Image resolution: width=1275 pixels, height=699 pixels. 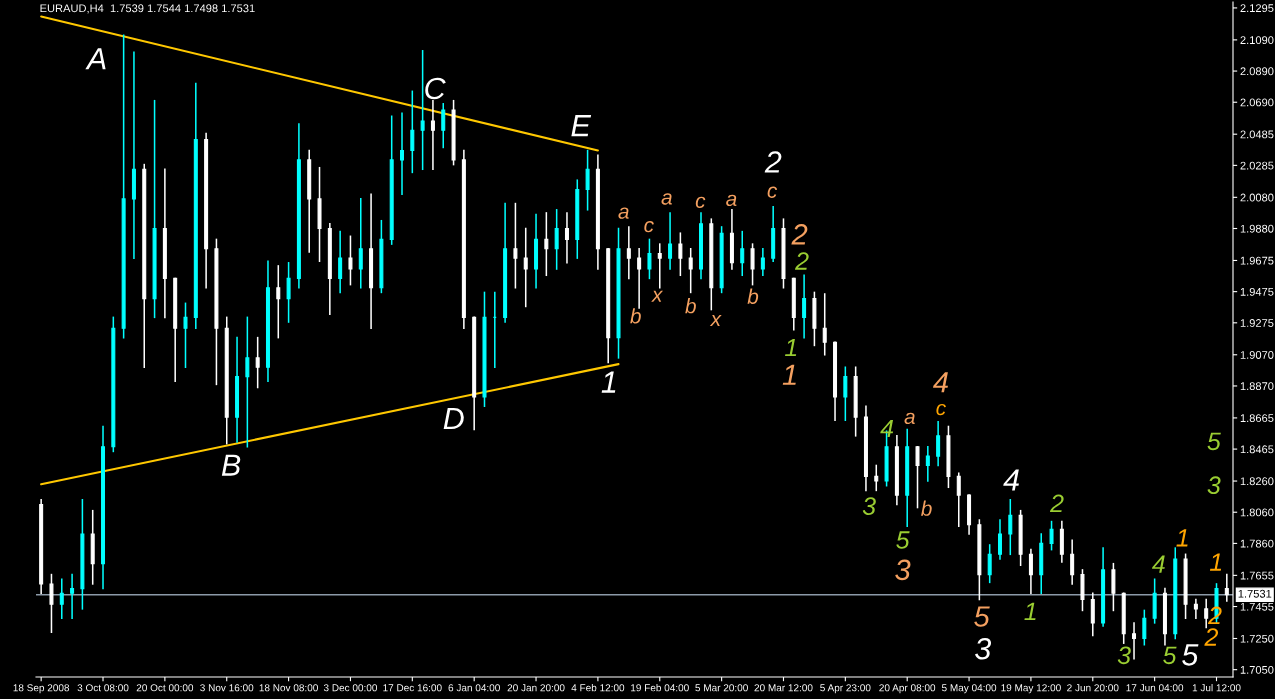 What do you see at coordinates (1257, 543) in the screenshot?
I see `y-tick-label: 1.7860` at bounding box center [1257, 543].